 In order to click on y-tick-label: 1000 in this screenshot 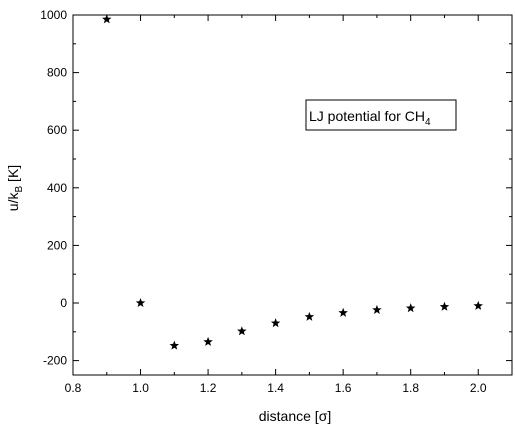, I will do `click(53, 15)`.